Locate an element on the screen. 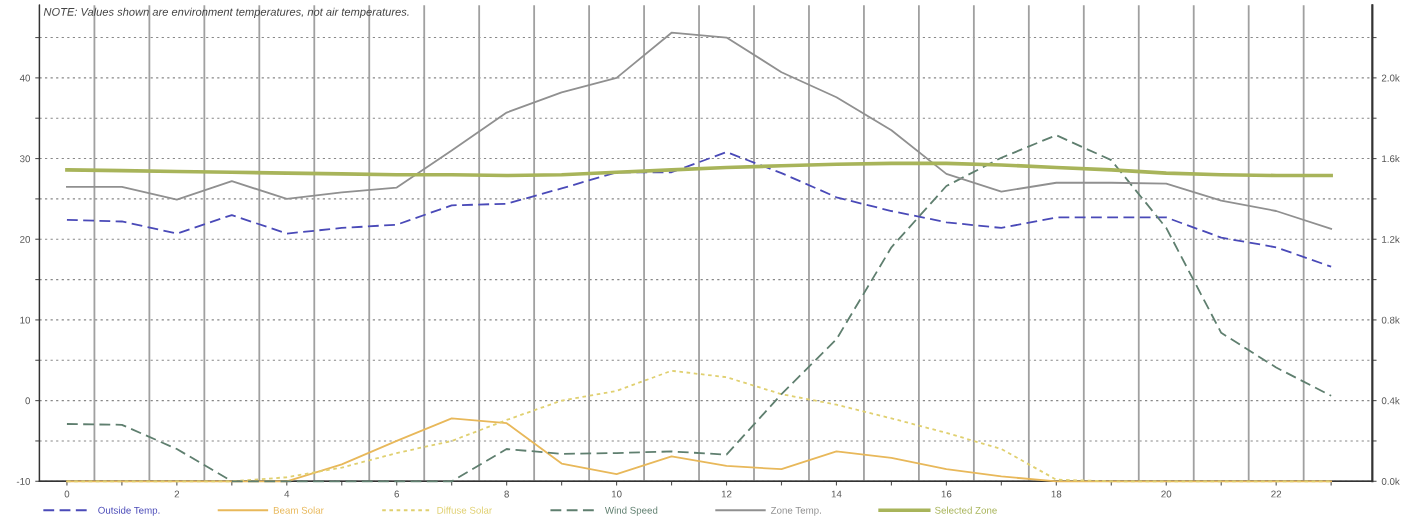  text: Diffuse Solar is located at coordinates (464, 510).